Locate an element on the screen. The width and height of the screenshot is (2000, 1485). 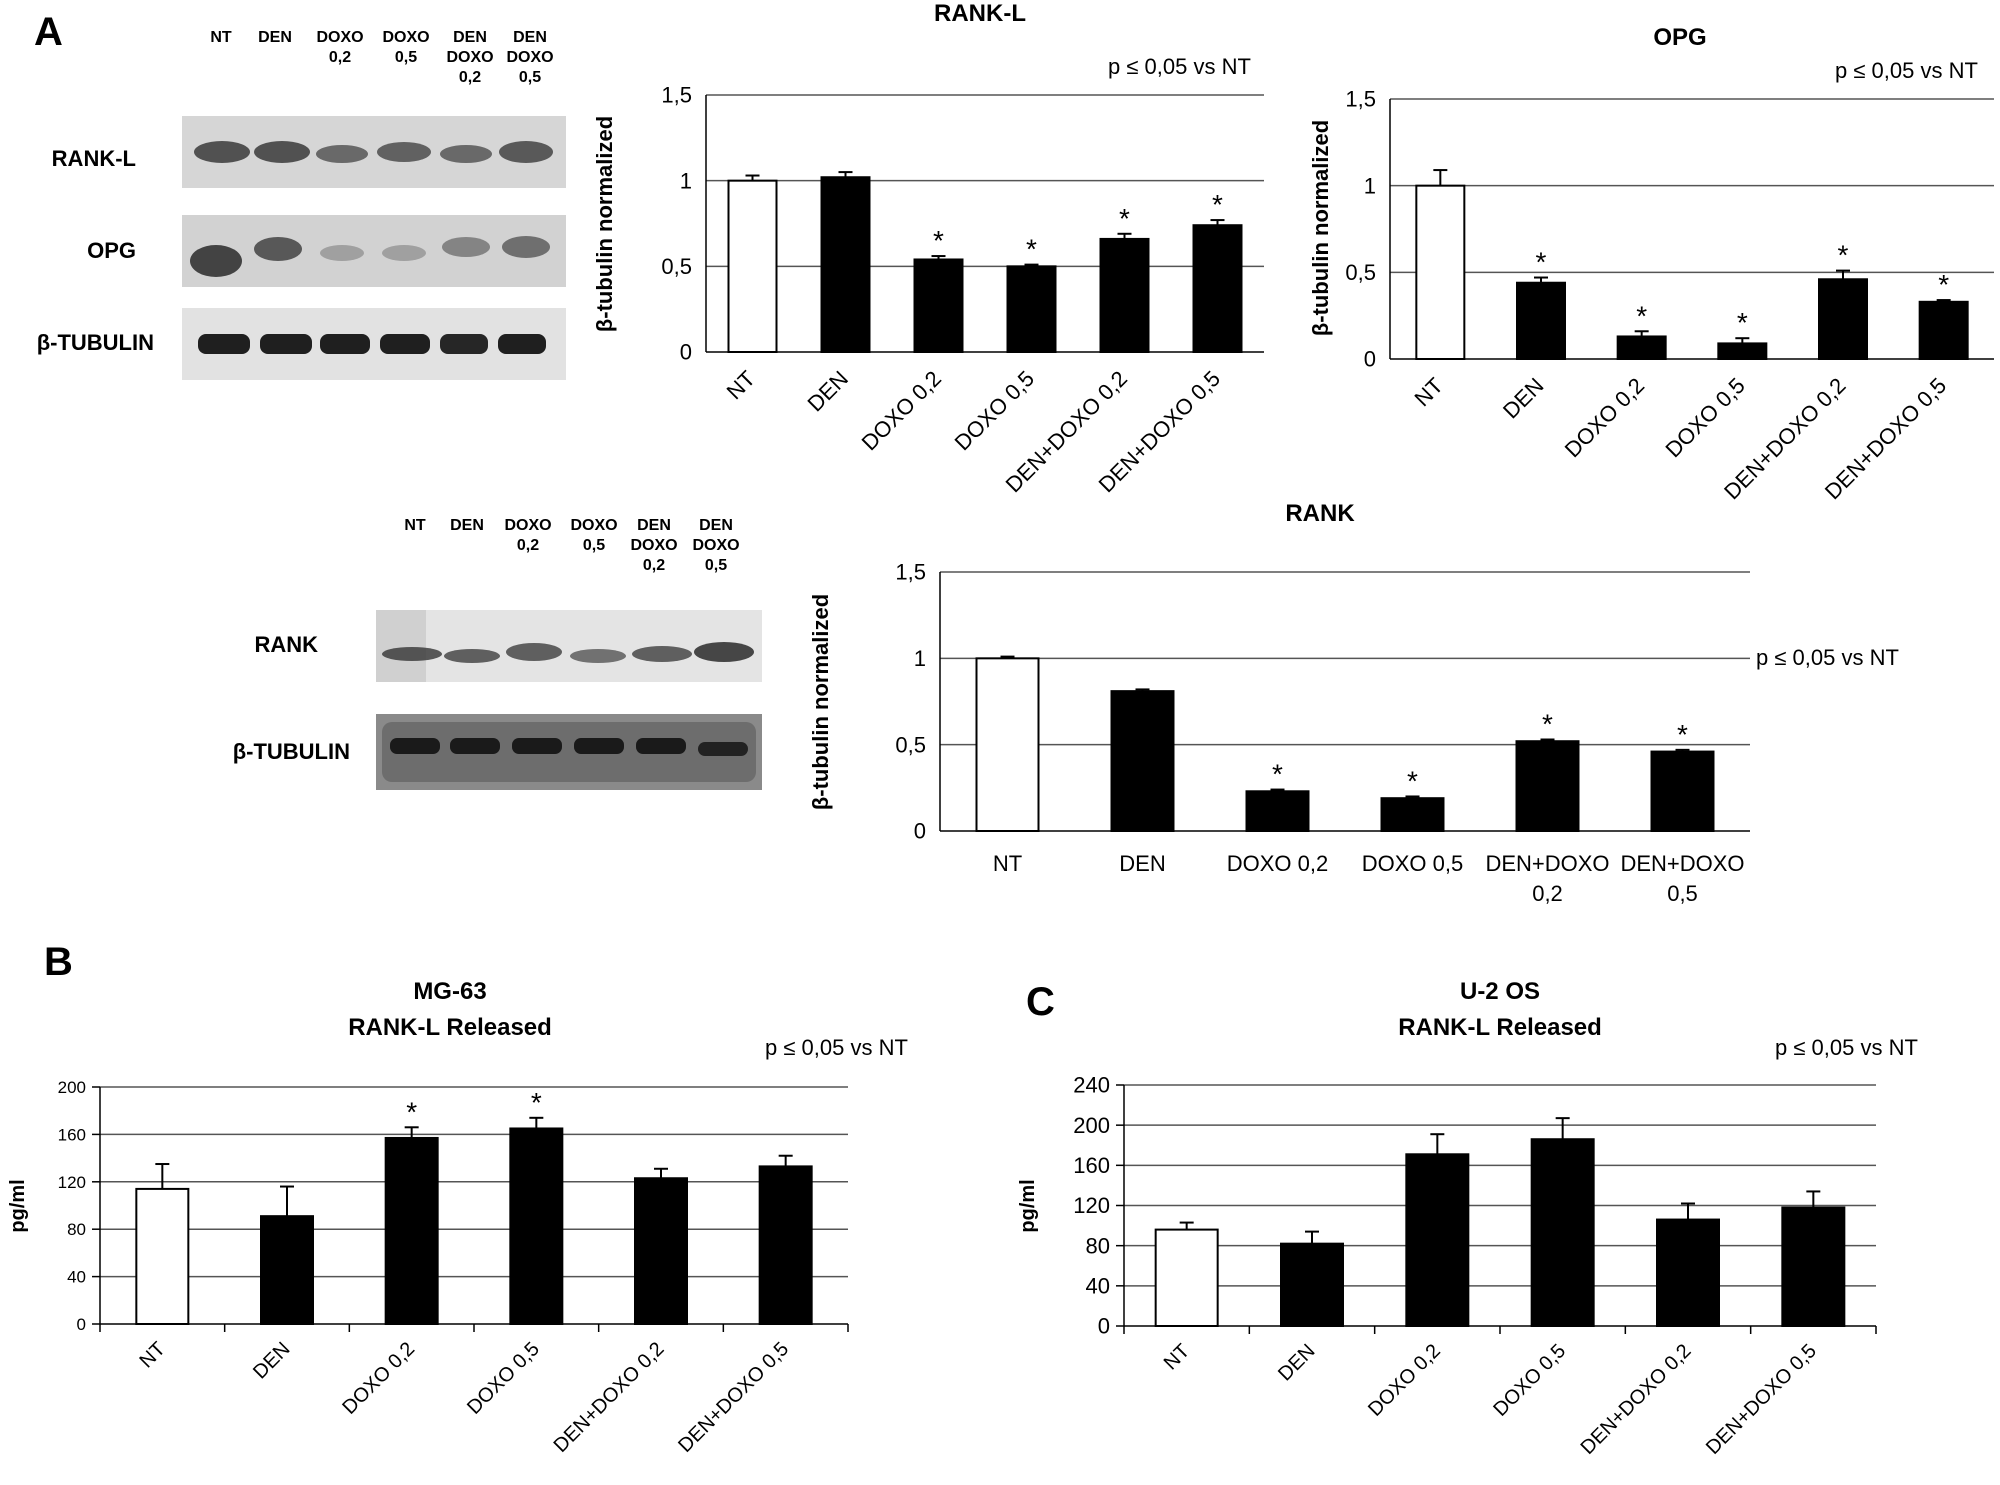
rankl-y-tick-label: 1 is located at coordinates (686, 180).